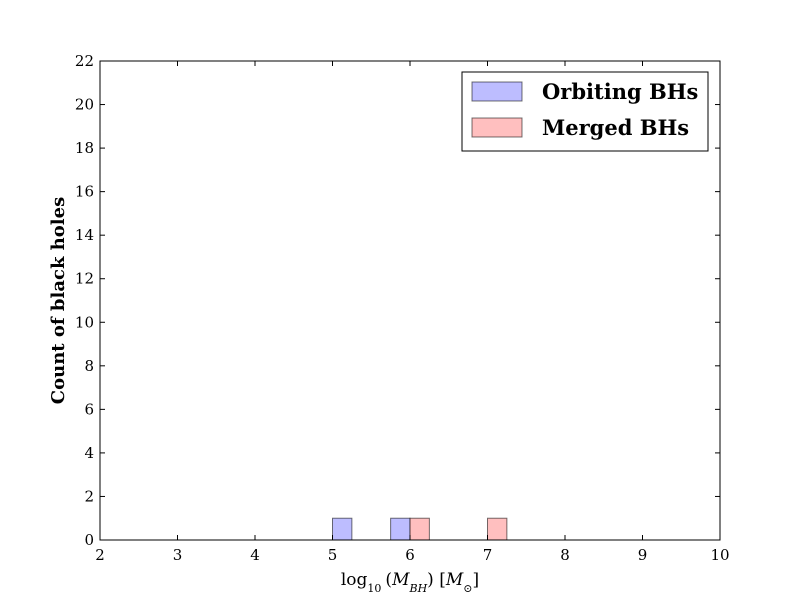 Image resolution: width=800 pixels, height=600 pixels. What do you see at coordinates (643, 555) in the screenshot?
I see `x-tick-label: 9` at bounding box center [643, 555].